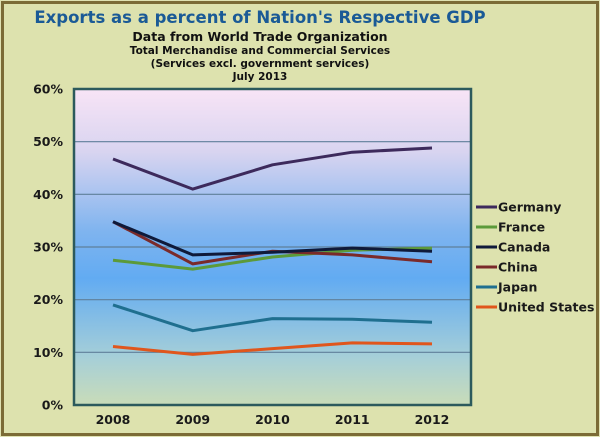 This screenshot has width=600, height=437. I want to click on legend-item: Japan, so click(506, 287).